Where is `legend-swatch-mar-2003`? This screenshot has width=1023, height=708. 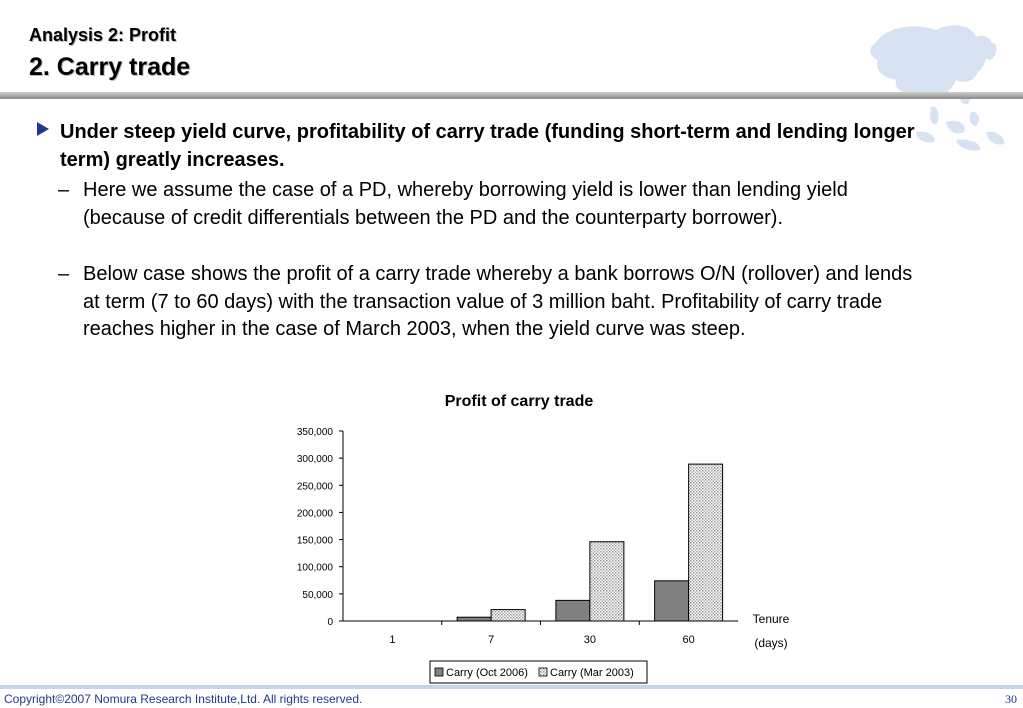 legend-swatch-mar-2003 is located at coordinates (543, 672).